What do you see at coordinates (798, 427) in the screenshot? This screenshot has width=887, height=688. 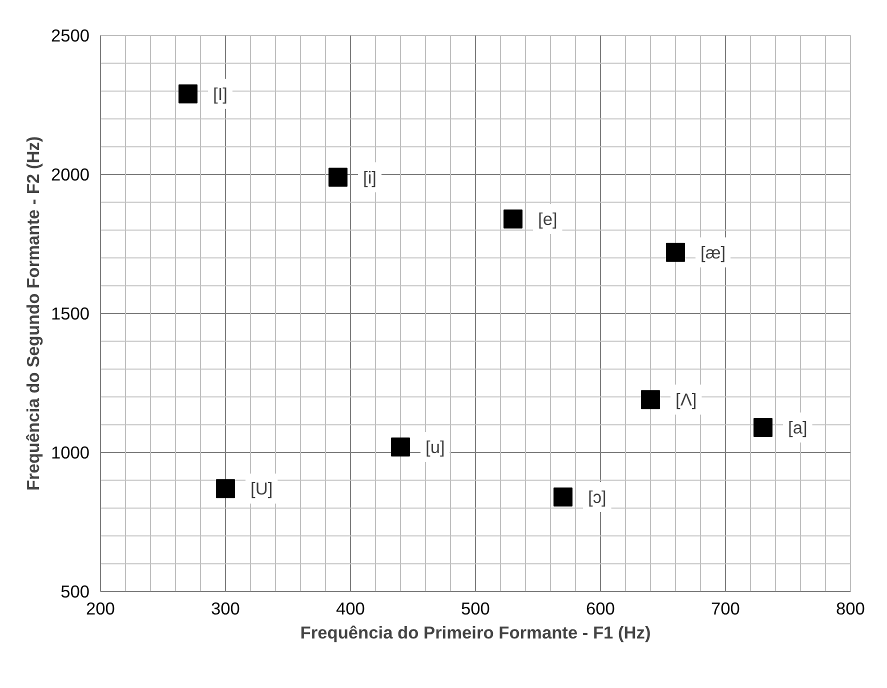 I see `annotation: [a]` at bounding box center [798, 427].